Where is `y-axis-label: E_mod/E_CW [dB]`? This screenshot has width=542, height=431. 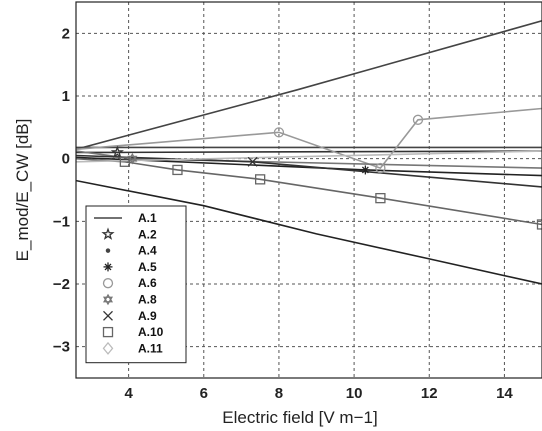
y-axis-label: E_mod/E_CW [dB] is located at coordinates (22, 190).